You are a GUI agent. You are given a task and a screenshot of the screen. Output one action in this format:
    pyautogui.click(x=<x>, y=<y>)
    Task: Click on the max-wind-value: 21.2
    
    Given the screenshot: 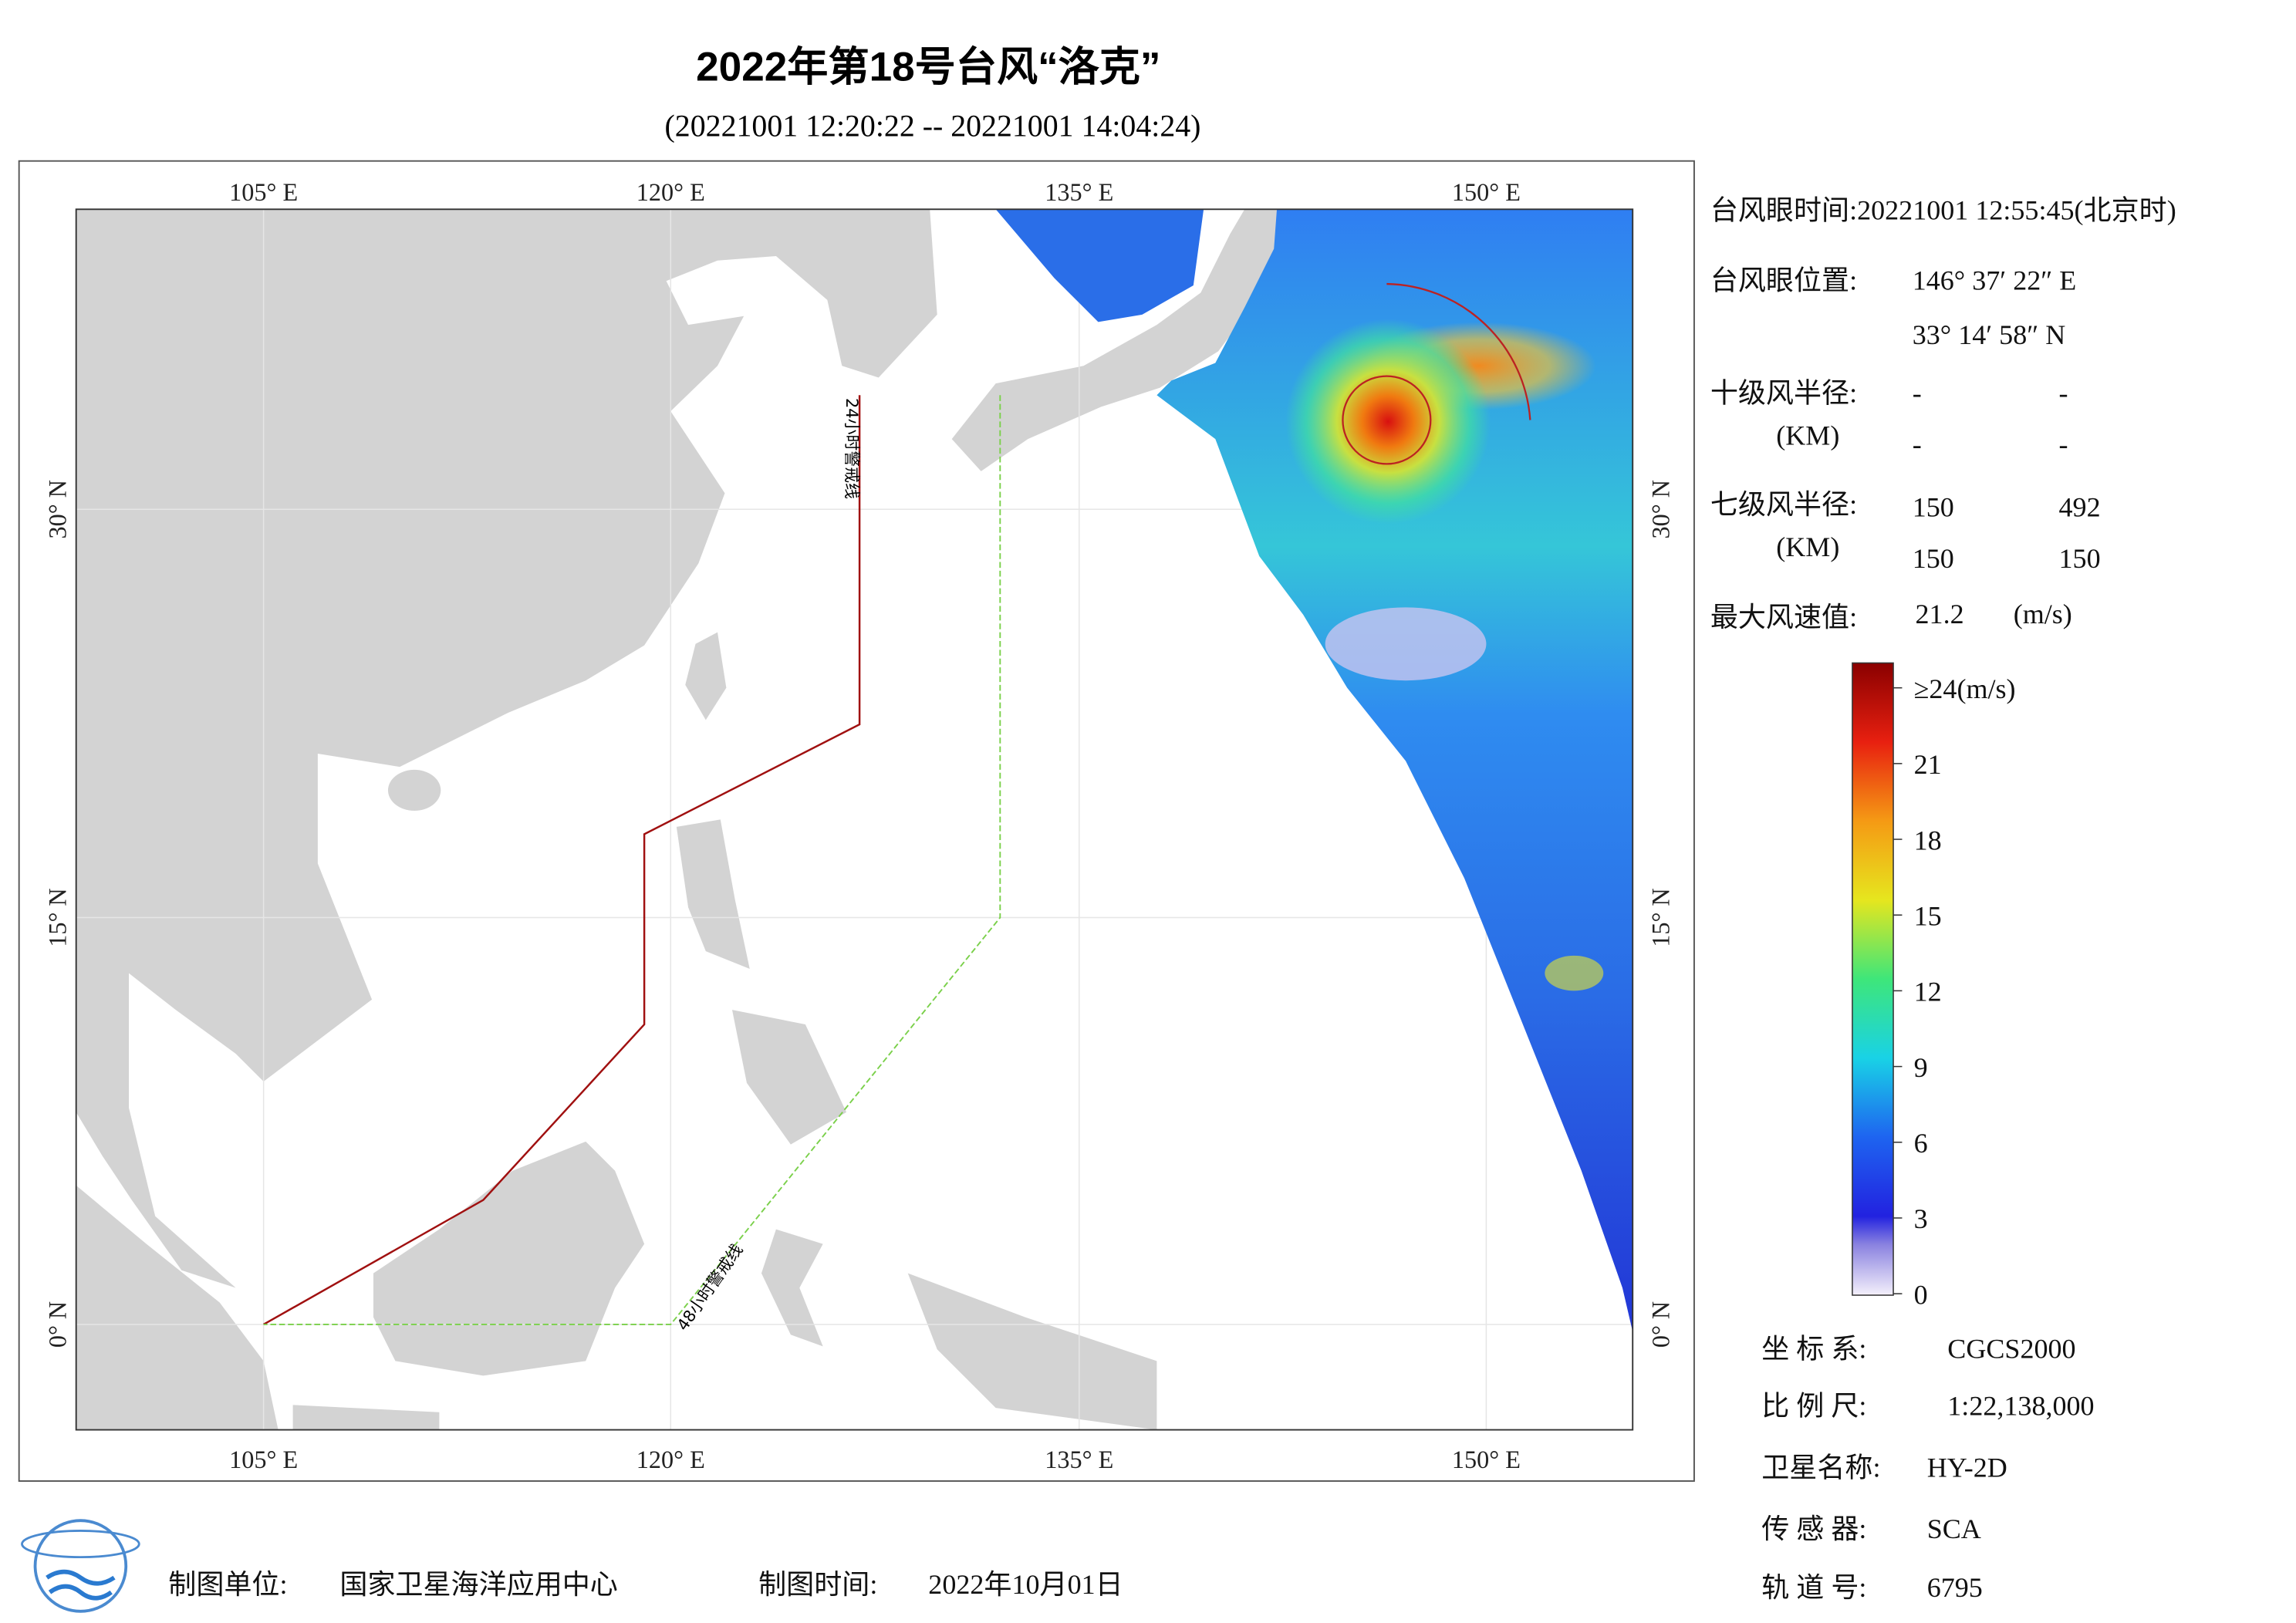 What is the action you would take?
    pyautogui.click(x=1940, y=614)
    